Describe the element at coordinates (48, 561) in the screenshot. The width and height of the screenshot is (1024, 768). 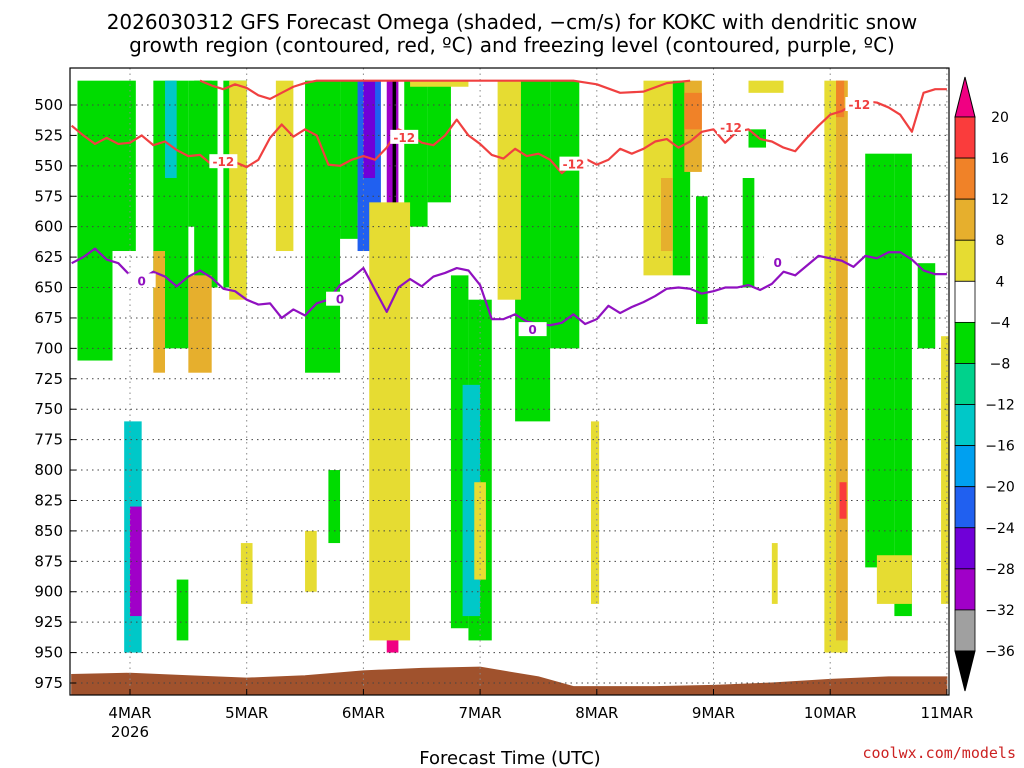
I see `y-tick-label: 875` at that location.